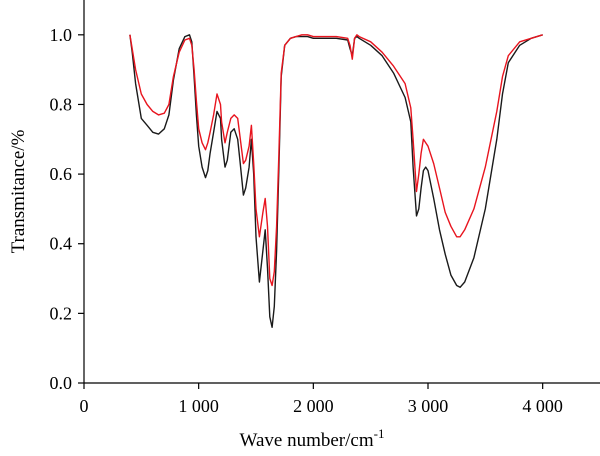 The image size is (600, 456). I want to click on x-tick-label: 1 000, so click(198, 406).